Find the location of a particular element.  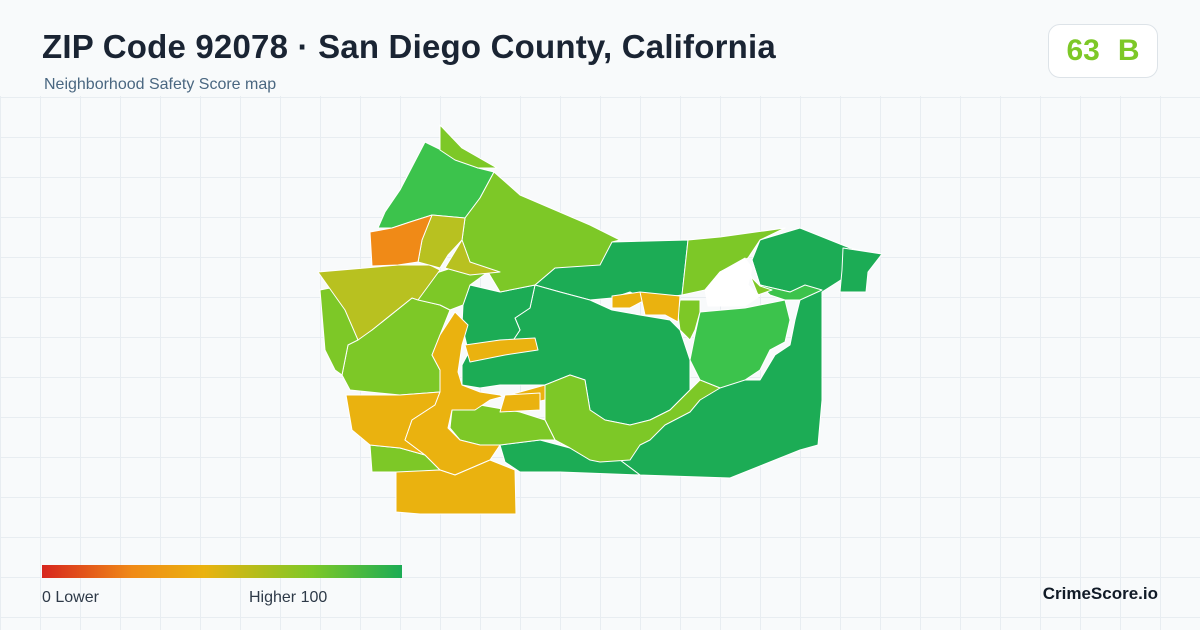

page-subtitle: Neighborhood Safety Score map is located at coordinates (160, 84).